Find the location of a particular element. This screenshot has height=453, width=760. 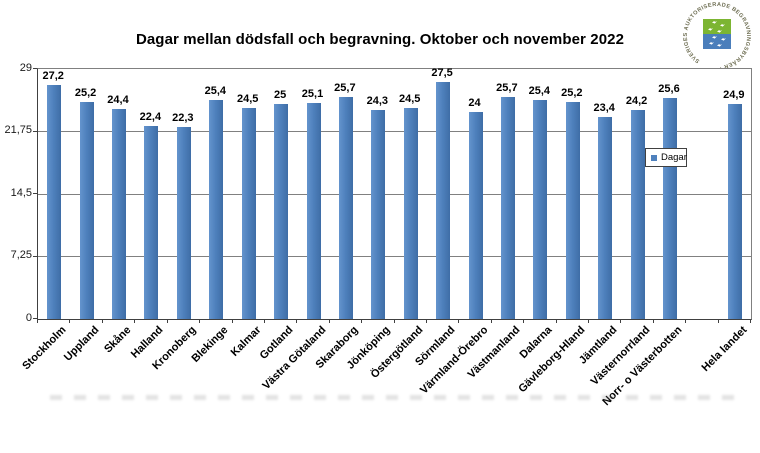

logo-square is located at coordinates (717, 34).